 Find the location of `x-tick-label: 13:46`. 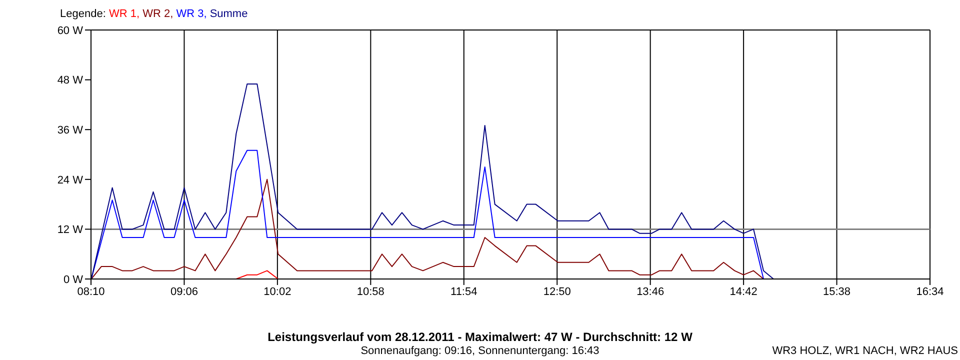

x-tick-label: 13:46 is located at coordinates (650, 292).